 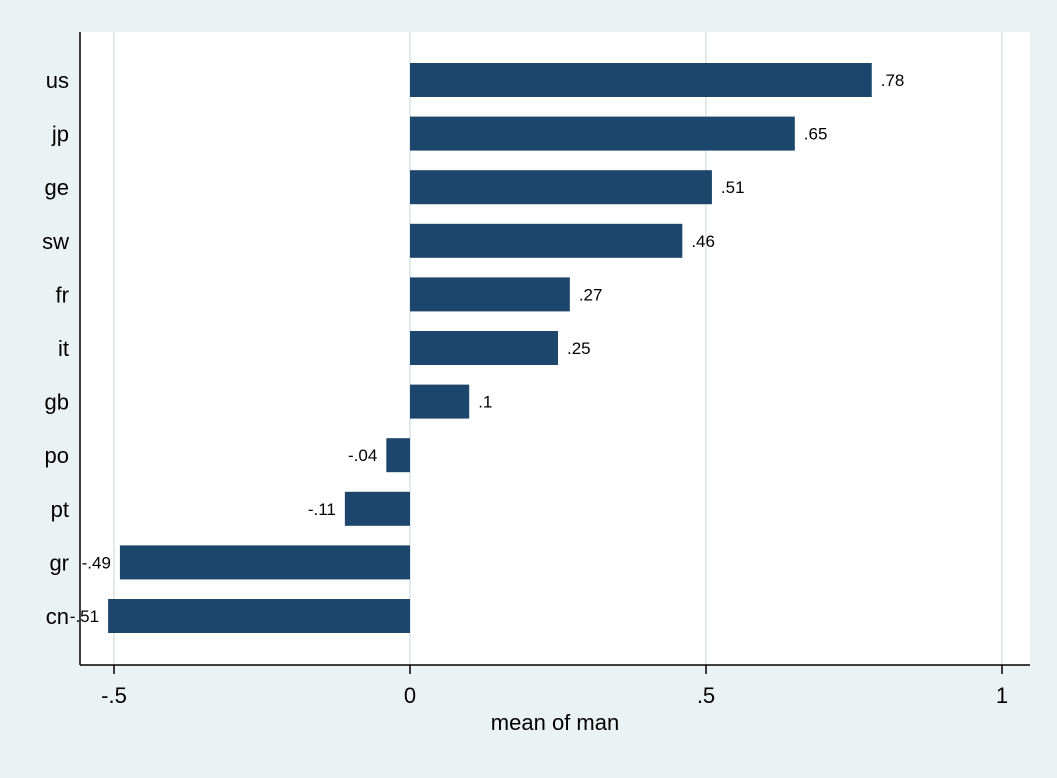 I want to click on bar-ge, so click(x=561, y=187).